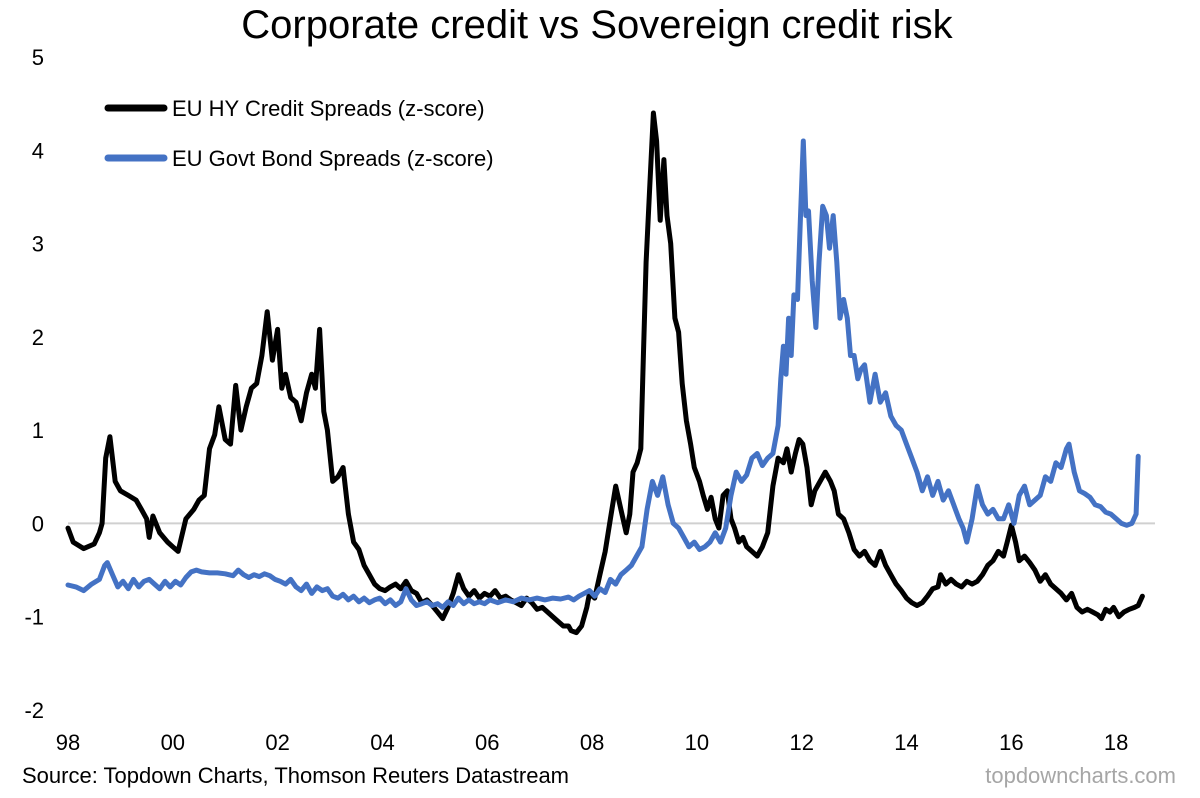 This screenshot has height=798, width=1200. What do you see at coordinates (277, 742) in the screenshot?
I see `x-tick-label: 02` at bounding box center [277, 742].